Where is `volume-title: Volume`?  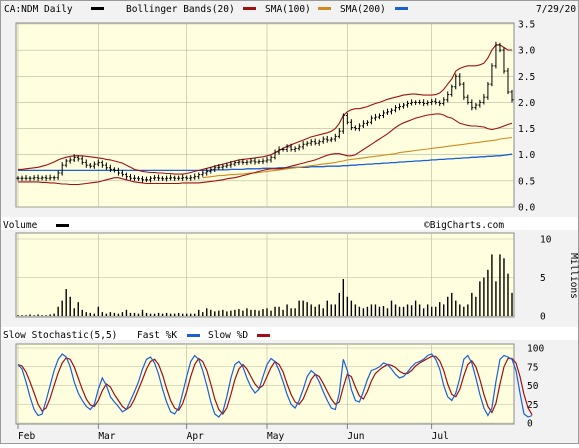 volume-title: Volume is located at coordinates (20, 225).